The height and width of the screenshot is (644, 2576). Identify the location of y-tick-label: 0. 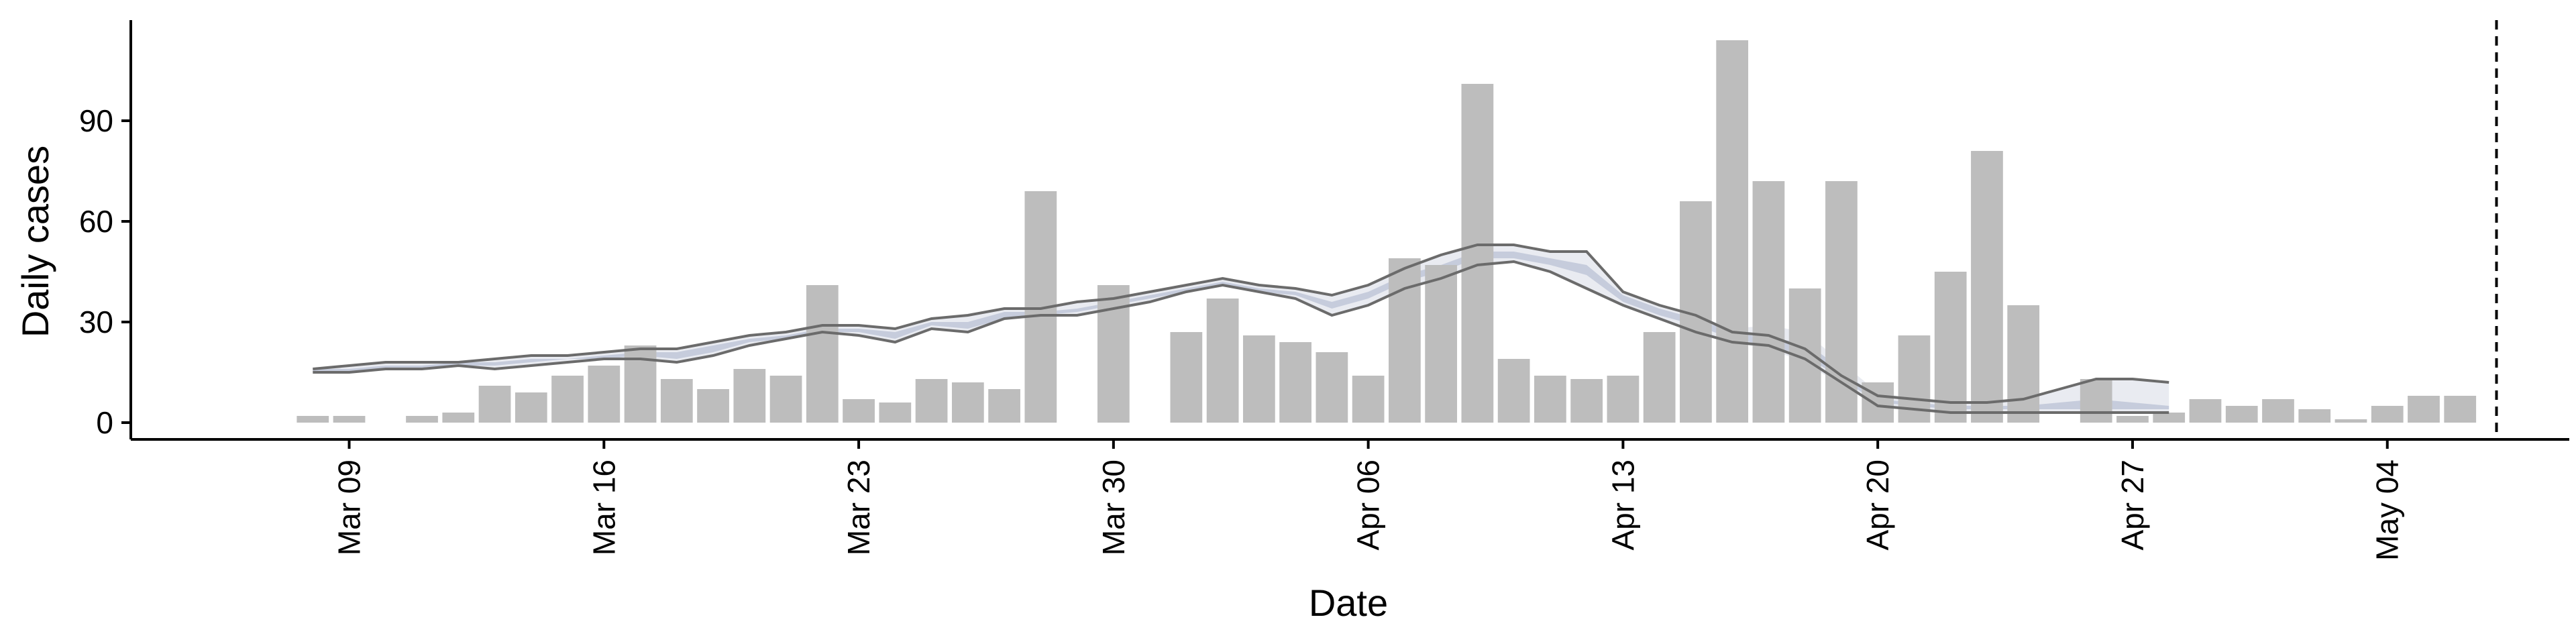
(104, 422).